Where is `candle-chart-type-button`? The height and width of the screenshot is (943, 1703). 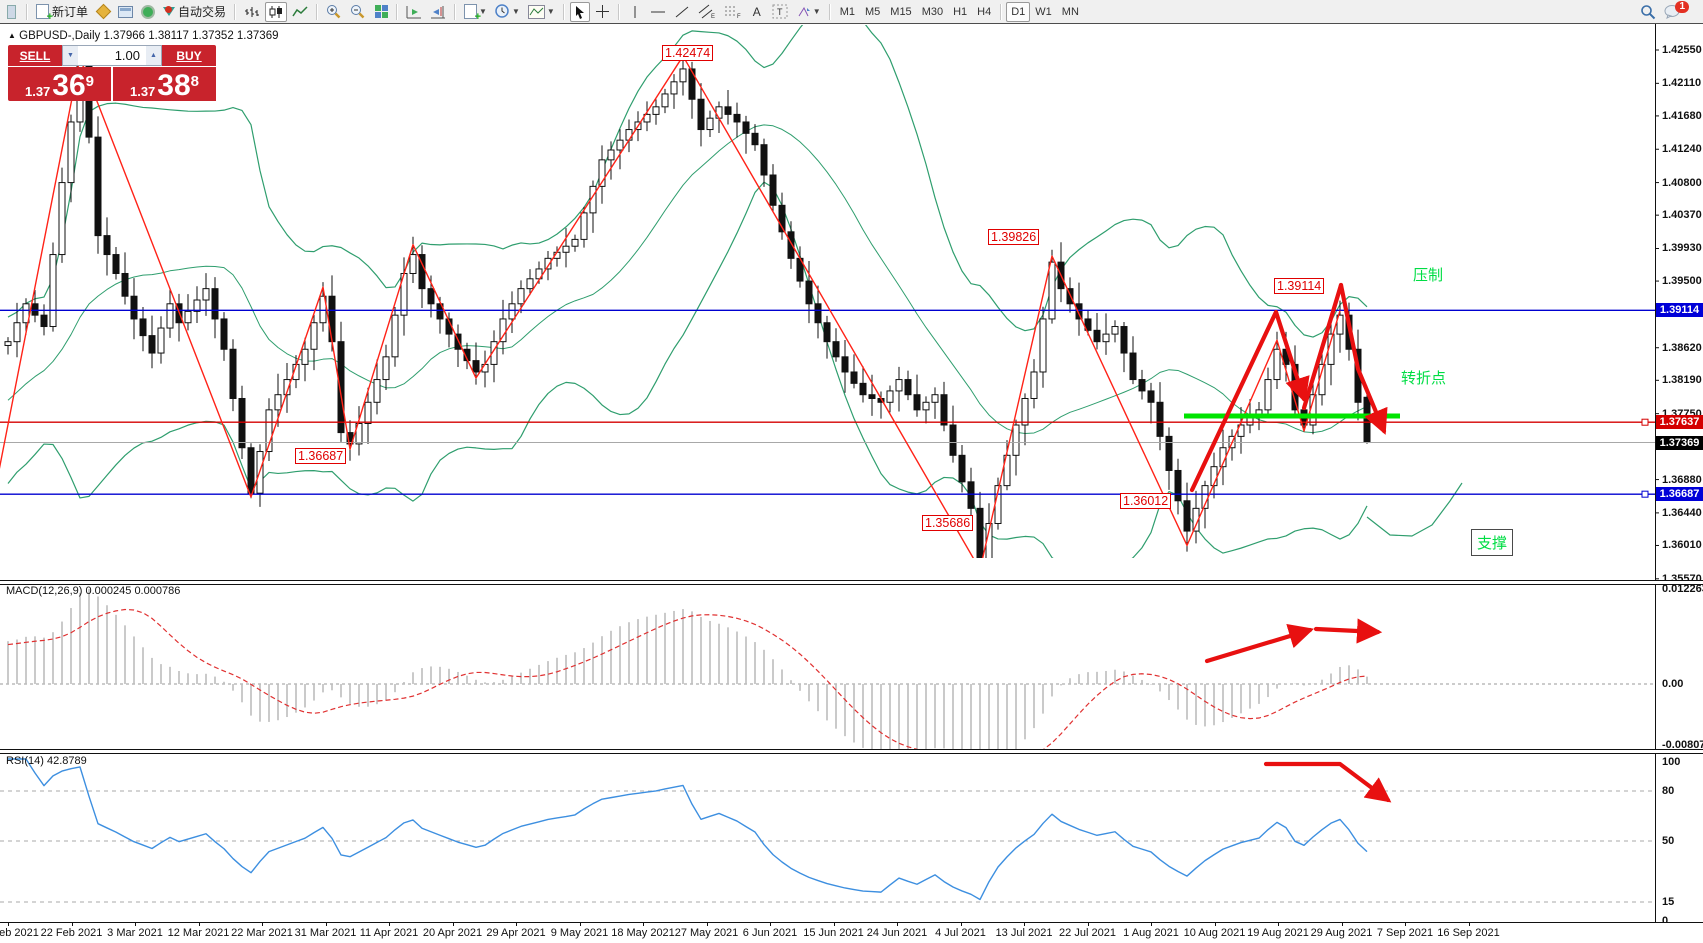 candle-chart-type-button is located at coordinates (276, 11).